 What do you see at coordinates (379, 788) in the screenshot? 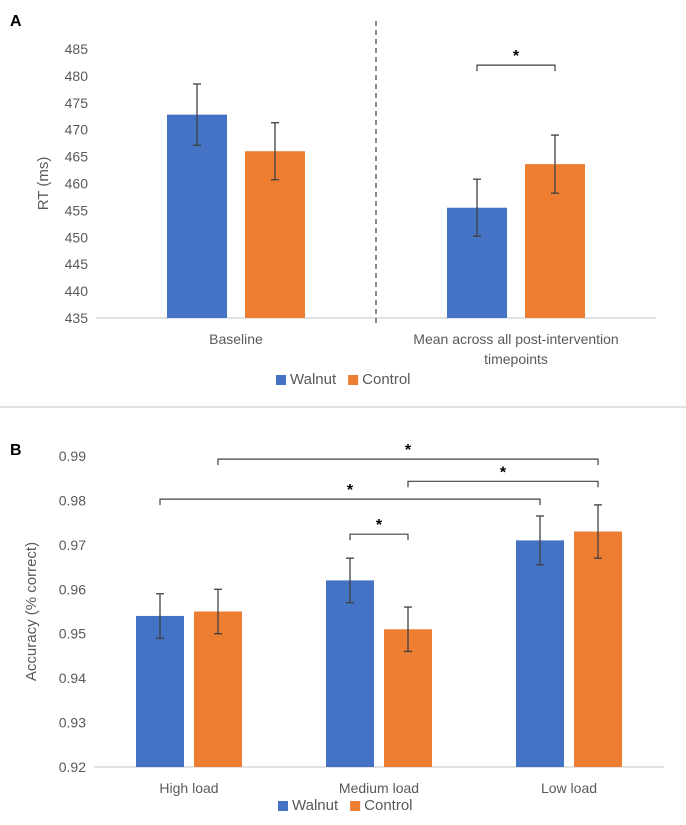
I see `x-category-label: Medium load` at bounding box center [379, 788].